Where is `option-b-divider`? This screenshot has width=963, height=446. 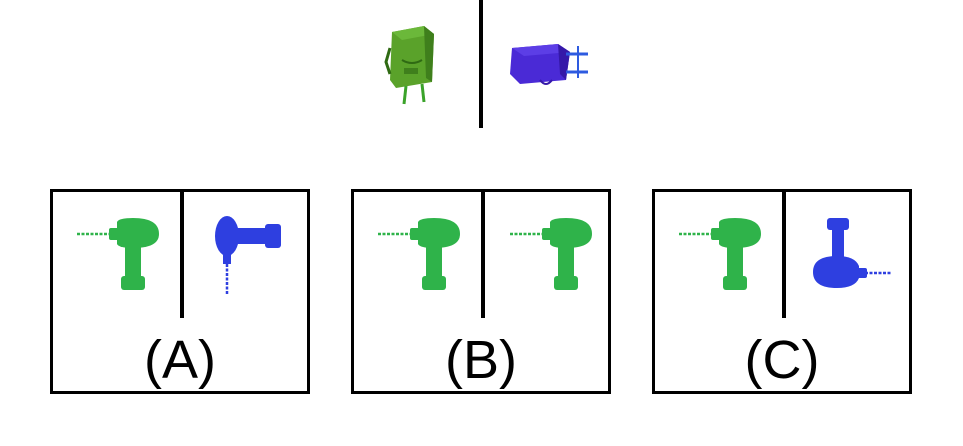 option-b-divider is located at coordinates (483, 255).